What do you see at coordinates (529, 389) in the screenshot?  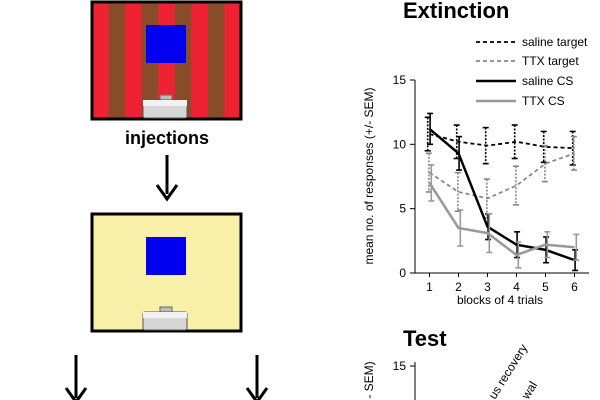 I see `test-label-wal: wal` at bounding box center [529, 389].